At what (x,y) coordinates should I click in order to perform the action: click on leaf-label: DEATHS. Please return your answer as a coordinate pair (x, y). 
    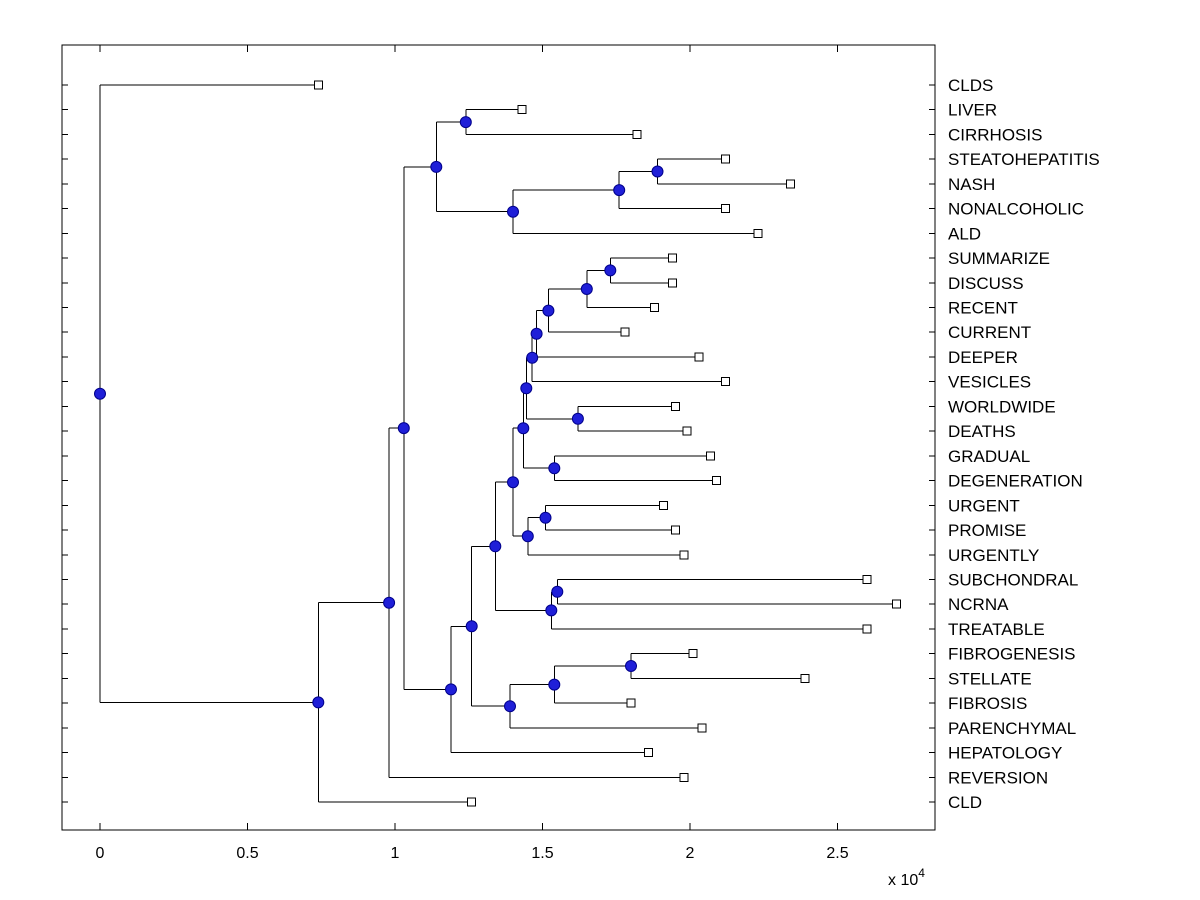
    Looking at the image, I should click on (982, 431).